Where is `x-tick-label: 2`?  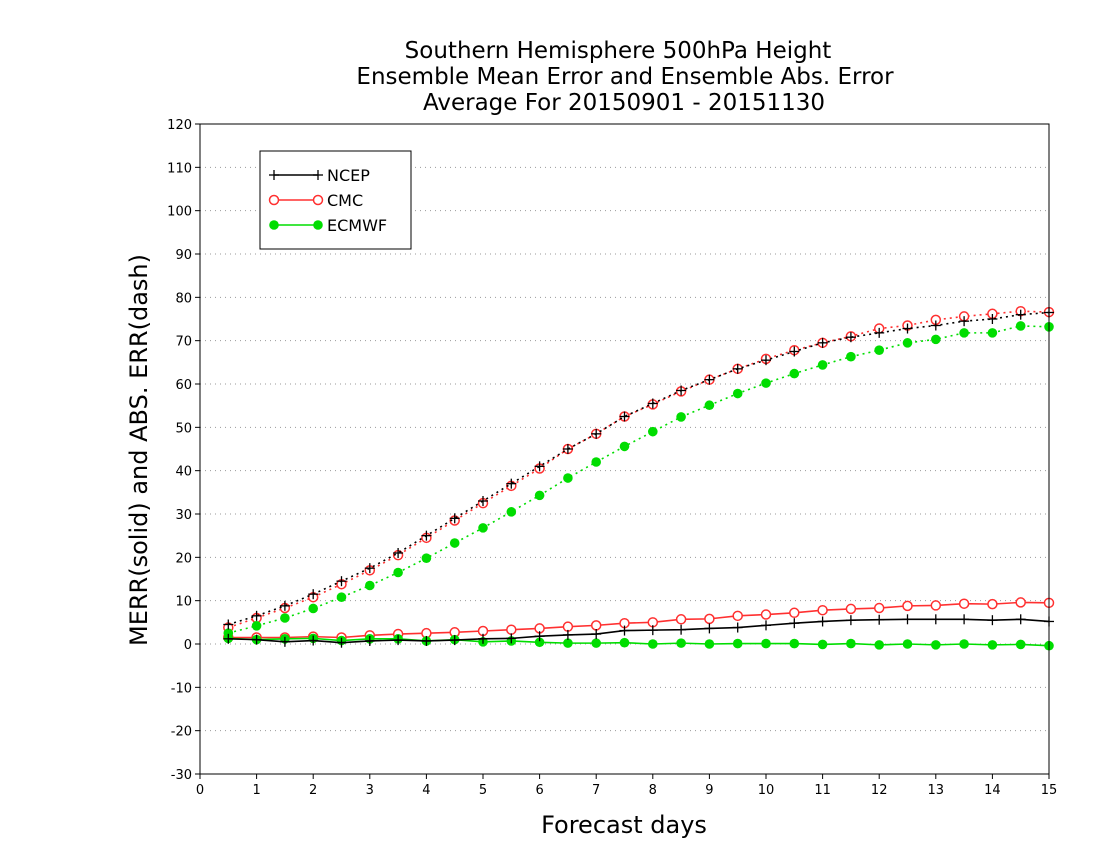 x-tick-label: 2 is located at coordinates (313, 790).